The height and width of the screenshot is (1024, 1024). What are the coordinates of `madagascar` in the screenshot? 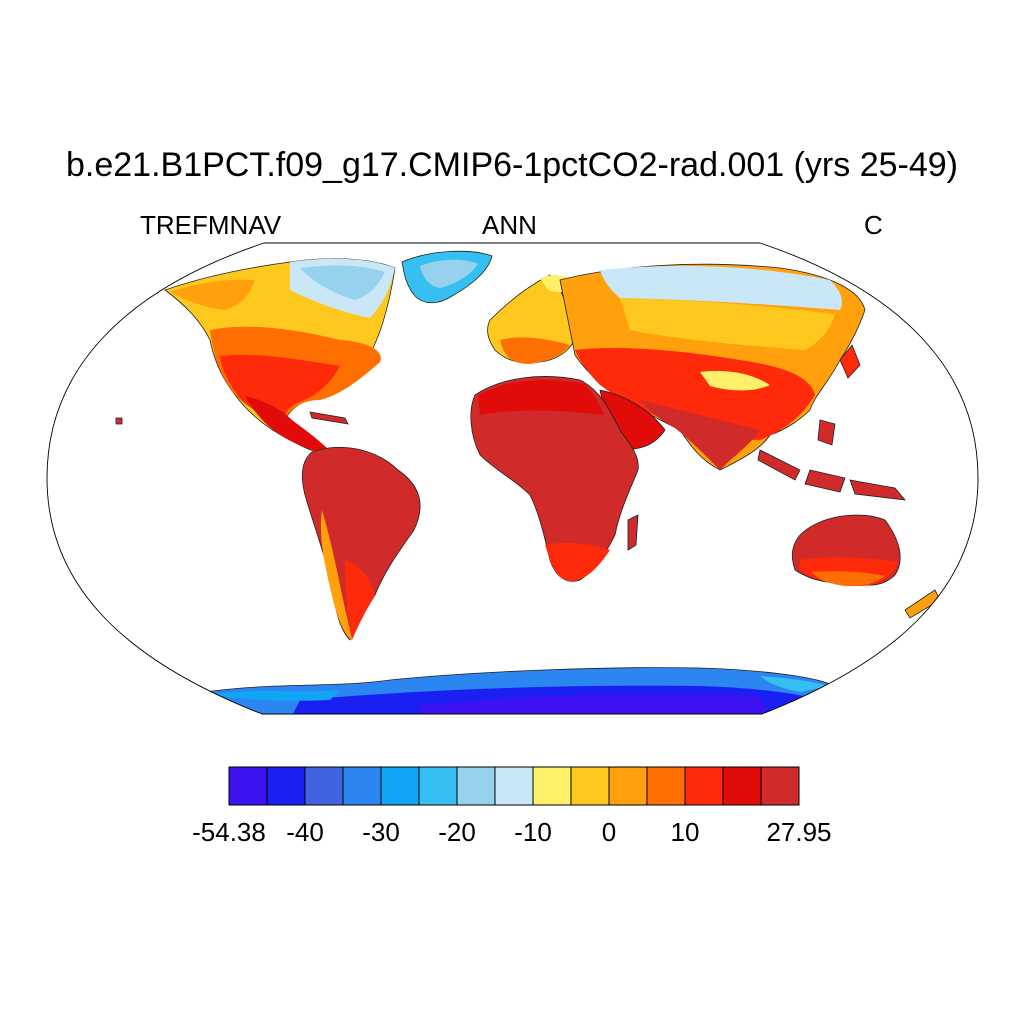 It's located at (633, 532).